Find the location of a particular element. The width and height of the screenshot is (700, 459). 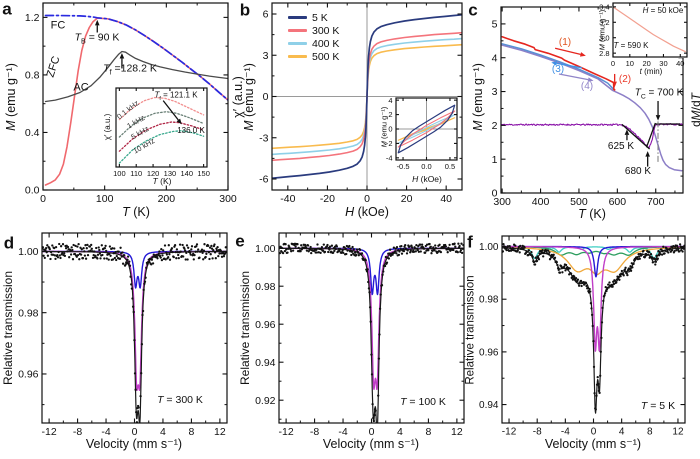

tick-label: -6 is located at coordinates (263, 180).